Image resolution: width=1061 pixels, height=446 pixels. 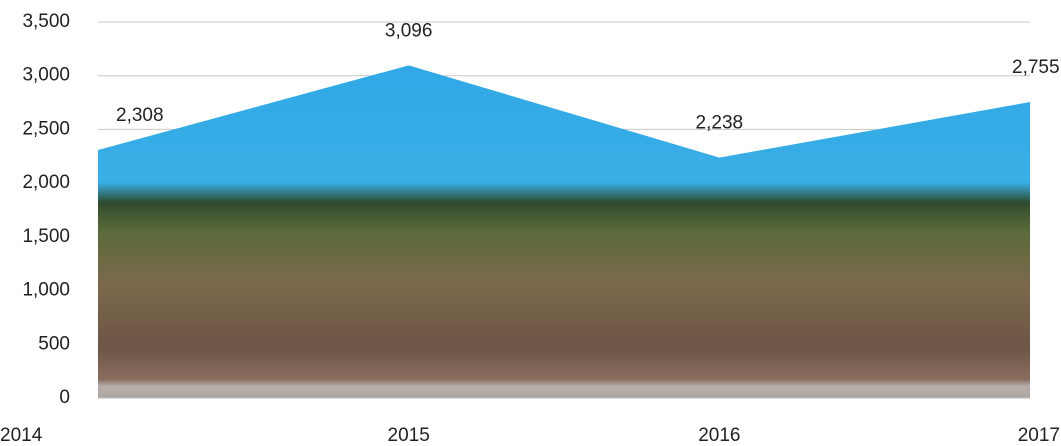 I want to click on x-tick-label: 2017, so click(x=1039, y=435).